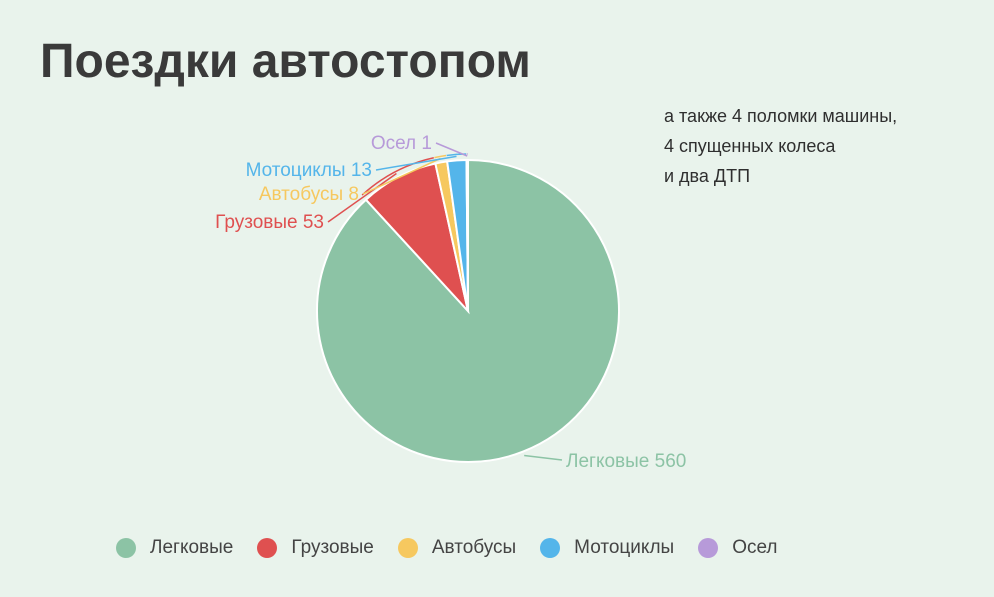  I want to click on callout-label-2: Автобусы 8, so click(309, 194).